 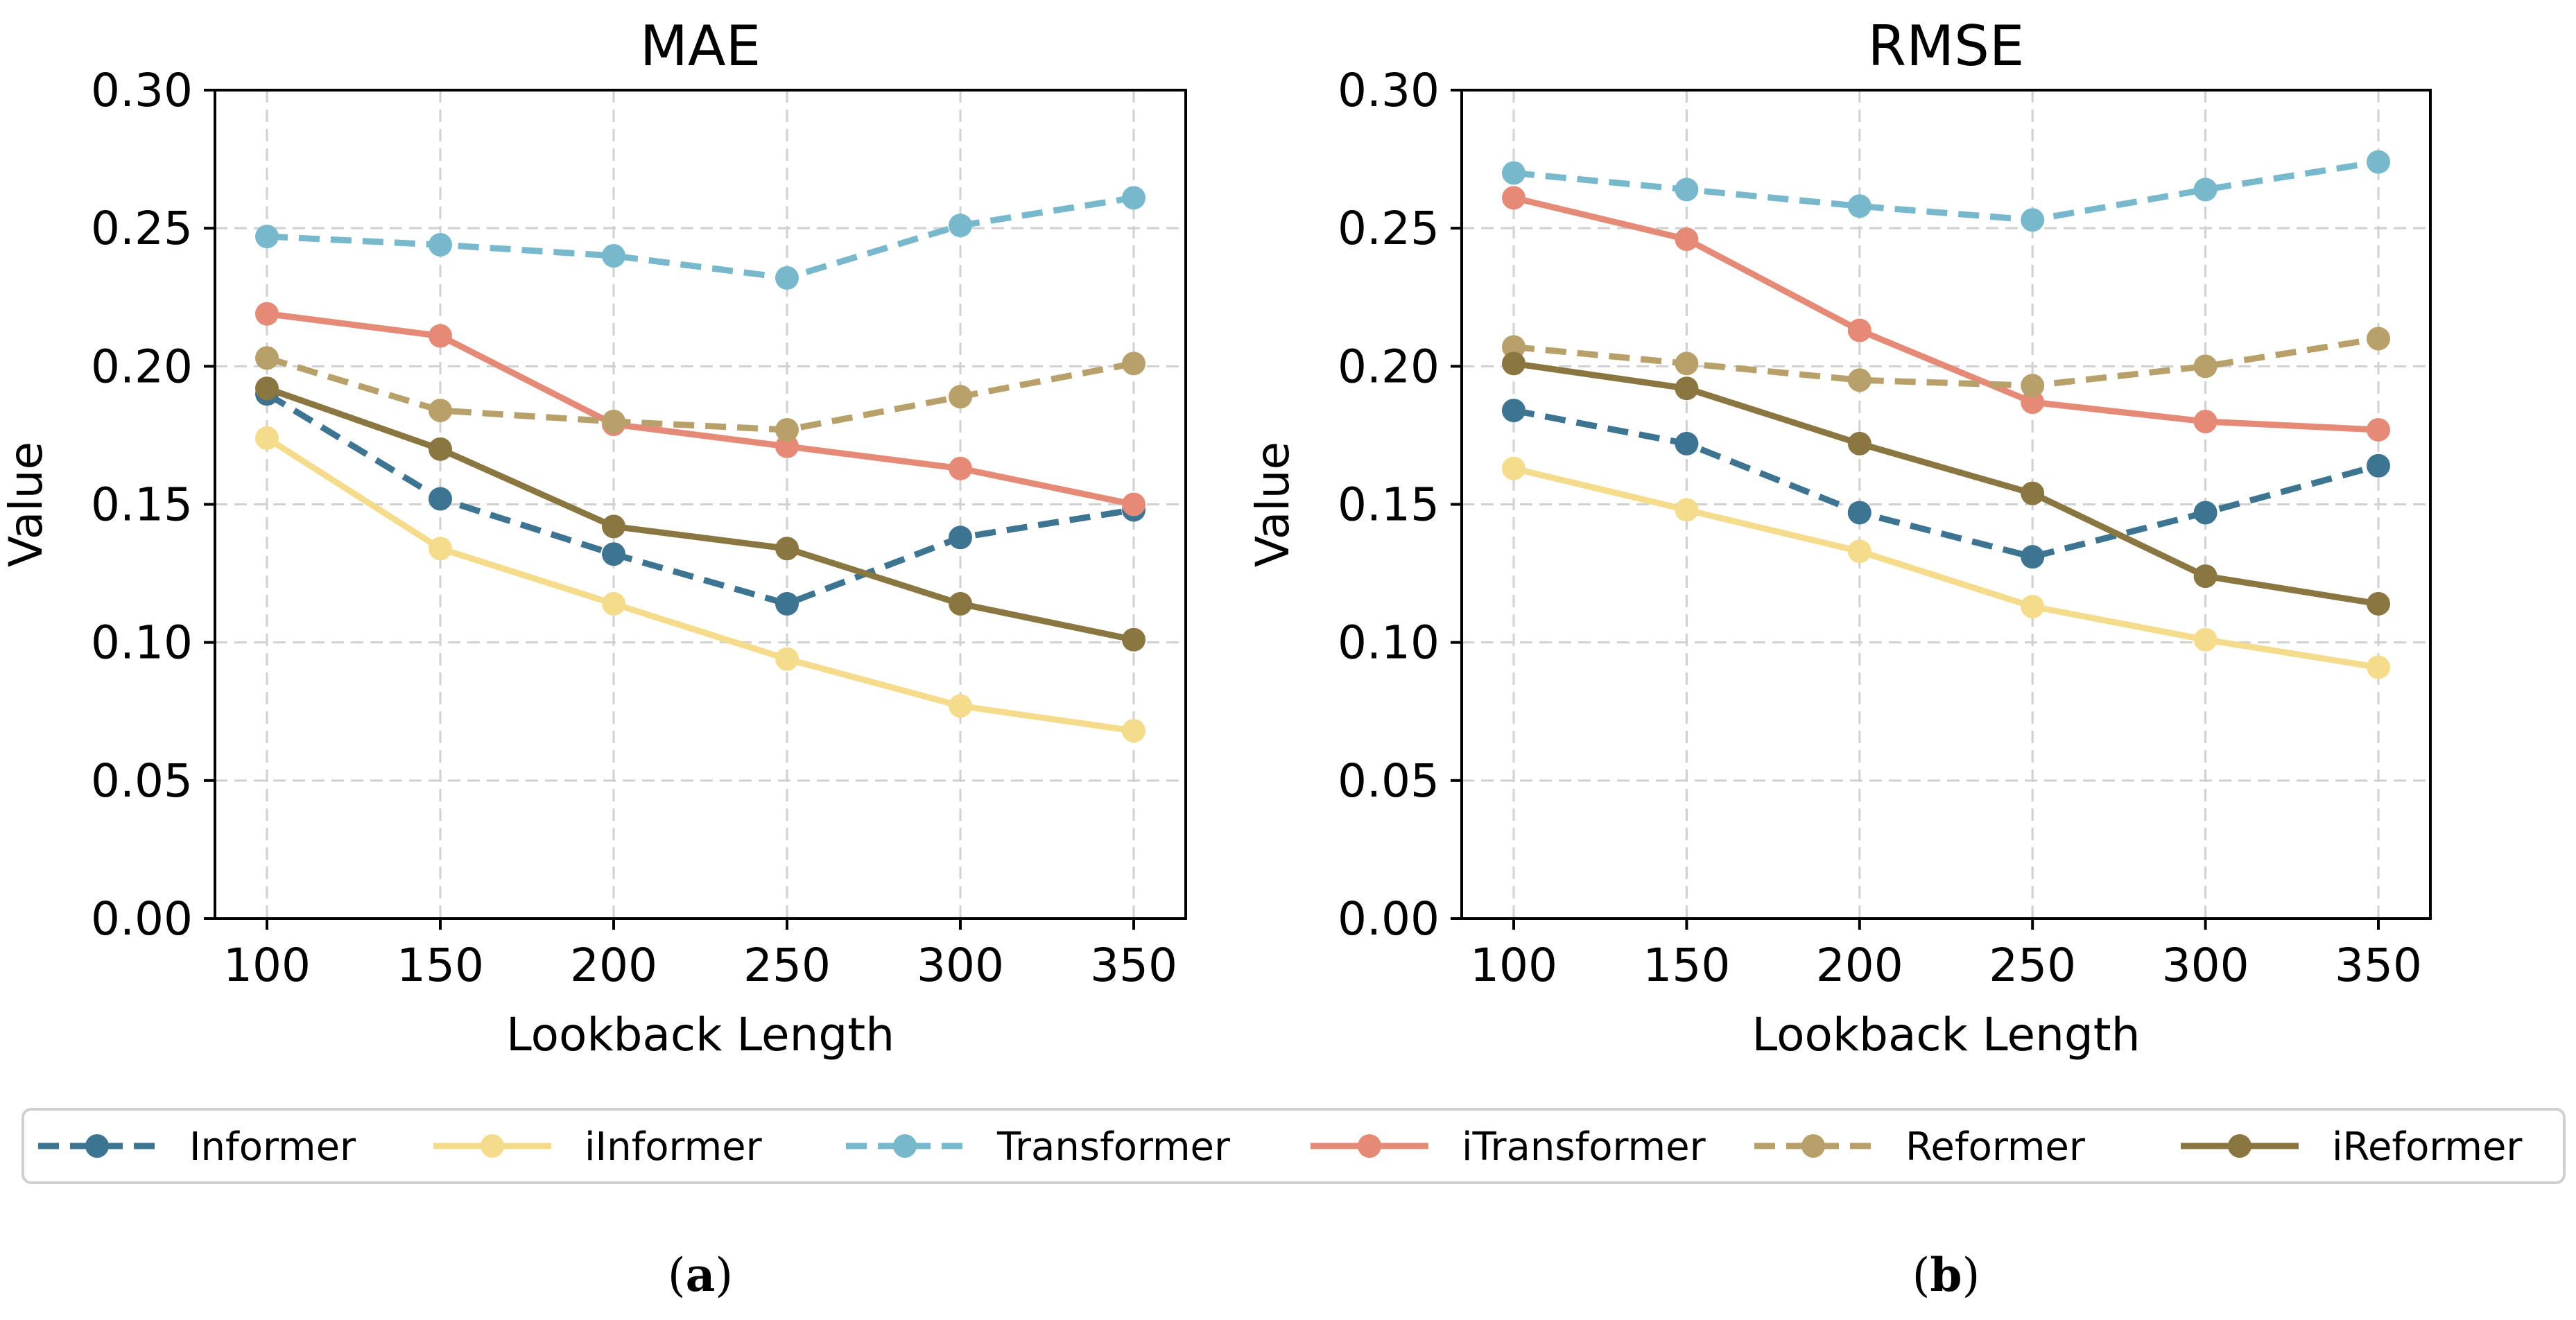 What do you see at coordinates (1946, 1275) in the screenshot?
I see `panel-caption: (b)` at bounding box center [1946, 1275].